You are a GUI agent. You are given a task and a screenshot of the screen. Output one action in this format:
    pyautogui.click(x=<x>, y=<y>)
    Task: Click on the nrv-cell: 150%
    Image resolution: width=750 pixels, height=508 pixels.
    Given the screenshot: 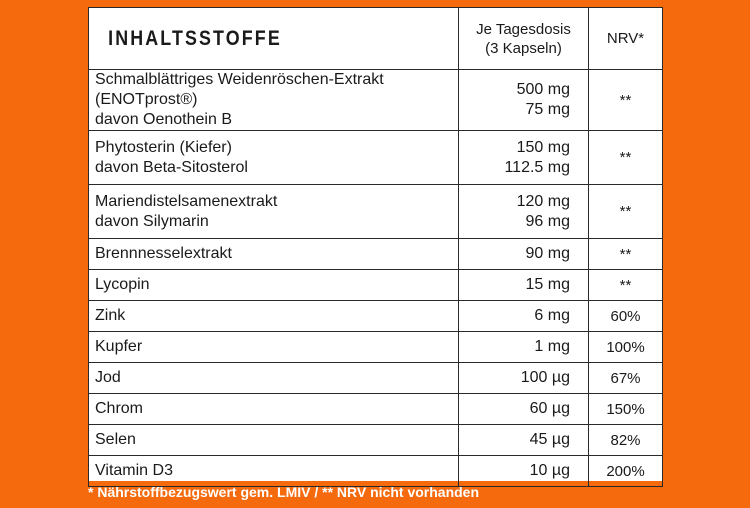 What is the action you would take?
    pyautogui.click(x=625, y=409)
    